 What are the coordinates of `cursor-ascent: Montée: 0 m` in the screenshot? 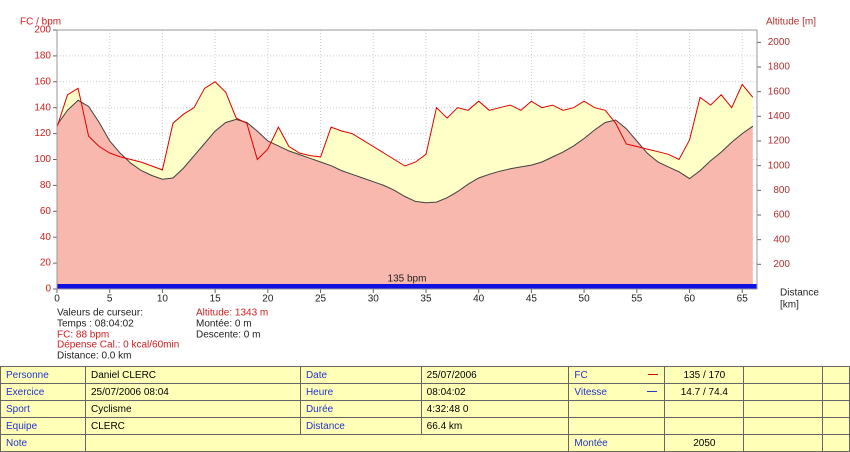 It's located at (224, 324).